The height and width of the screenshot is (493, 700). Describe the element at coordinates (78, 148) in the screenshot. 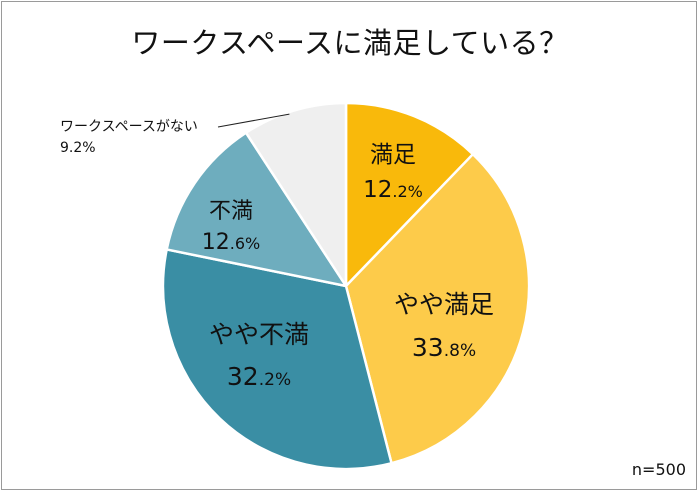

I see `slice-value-label: 9.2%` at that location.